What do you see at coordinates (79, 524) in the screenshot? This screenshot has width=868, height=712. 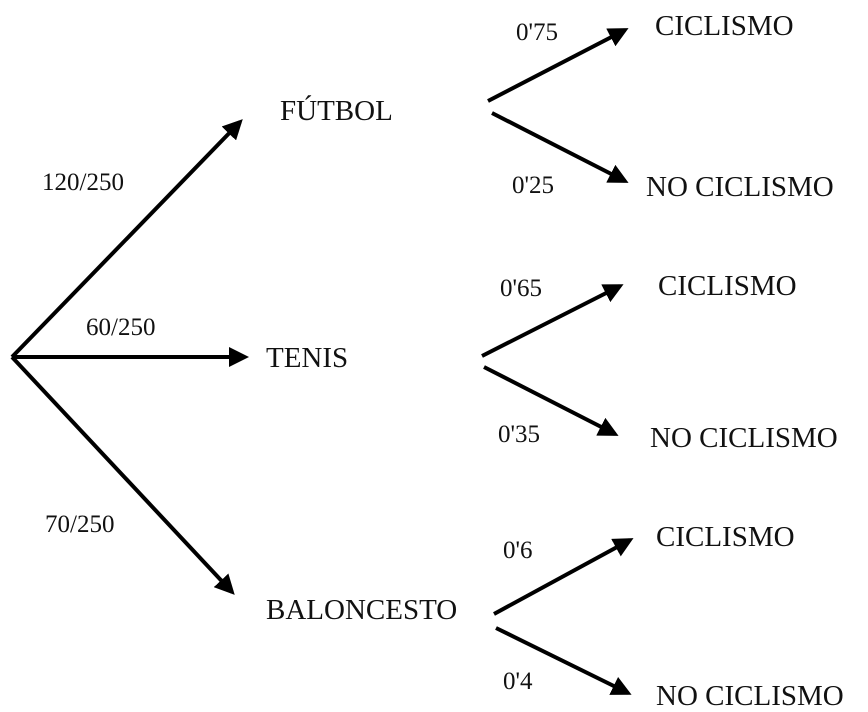 I see `prob-baloncesto: 70/250` at bounding box center [79, 524].